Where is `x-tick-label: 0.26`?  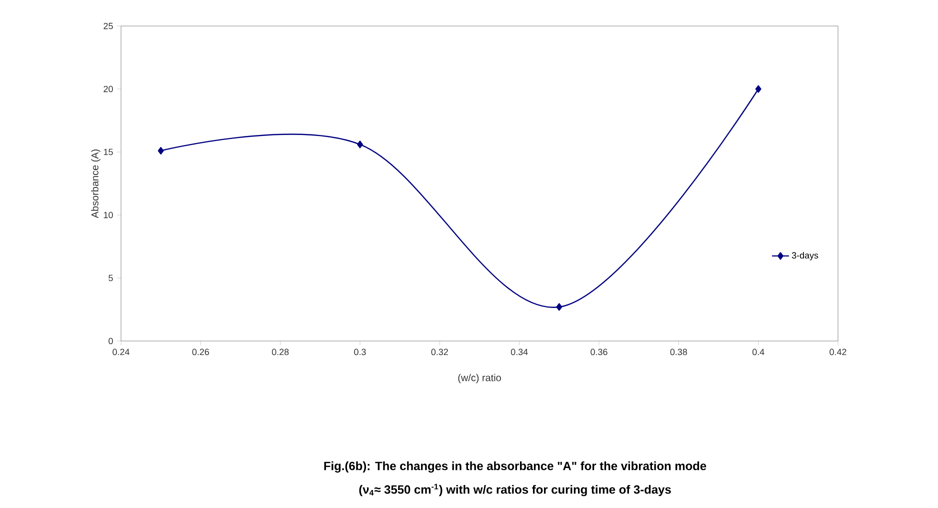
x-tick-label: 0.26 is located at coordinates (200, 352).